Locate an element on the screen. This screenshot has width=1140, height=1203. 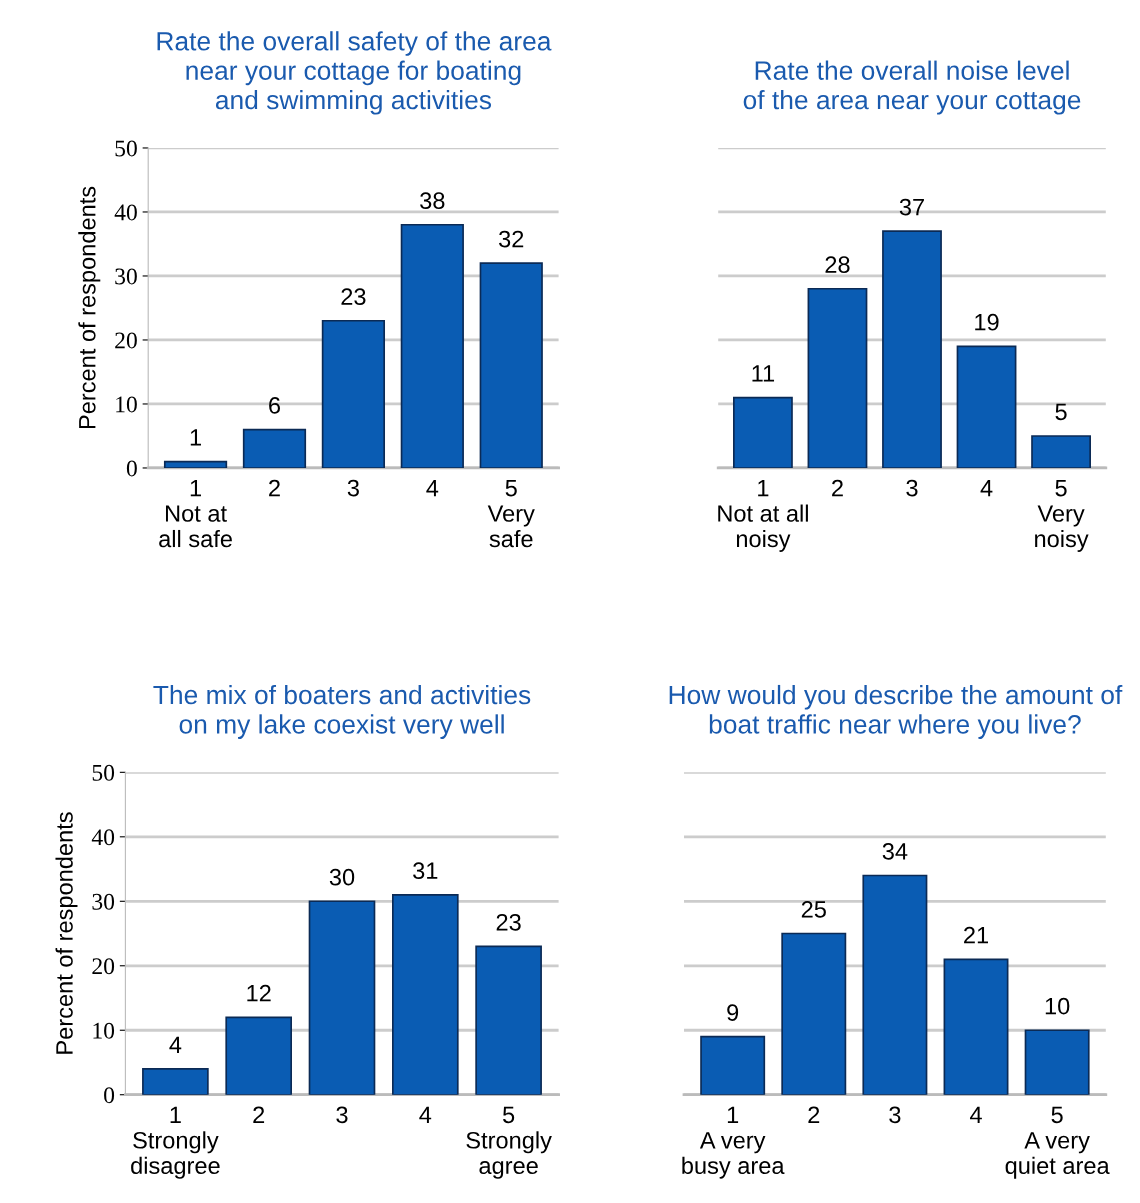
x-tick-label: 1 Not at all safe is located at coordinates (195, 513).